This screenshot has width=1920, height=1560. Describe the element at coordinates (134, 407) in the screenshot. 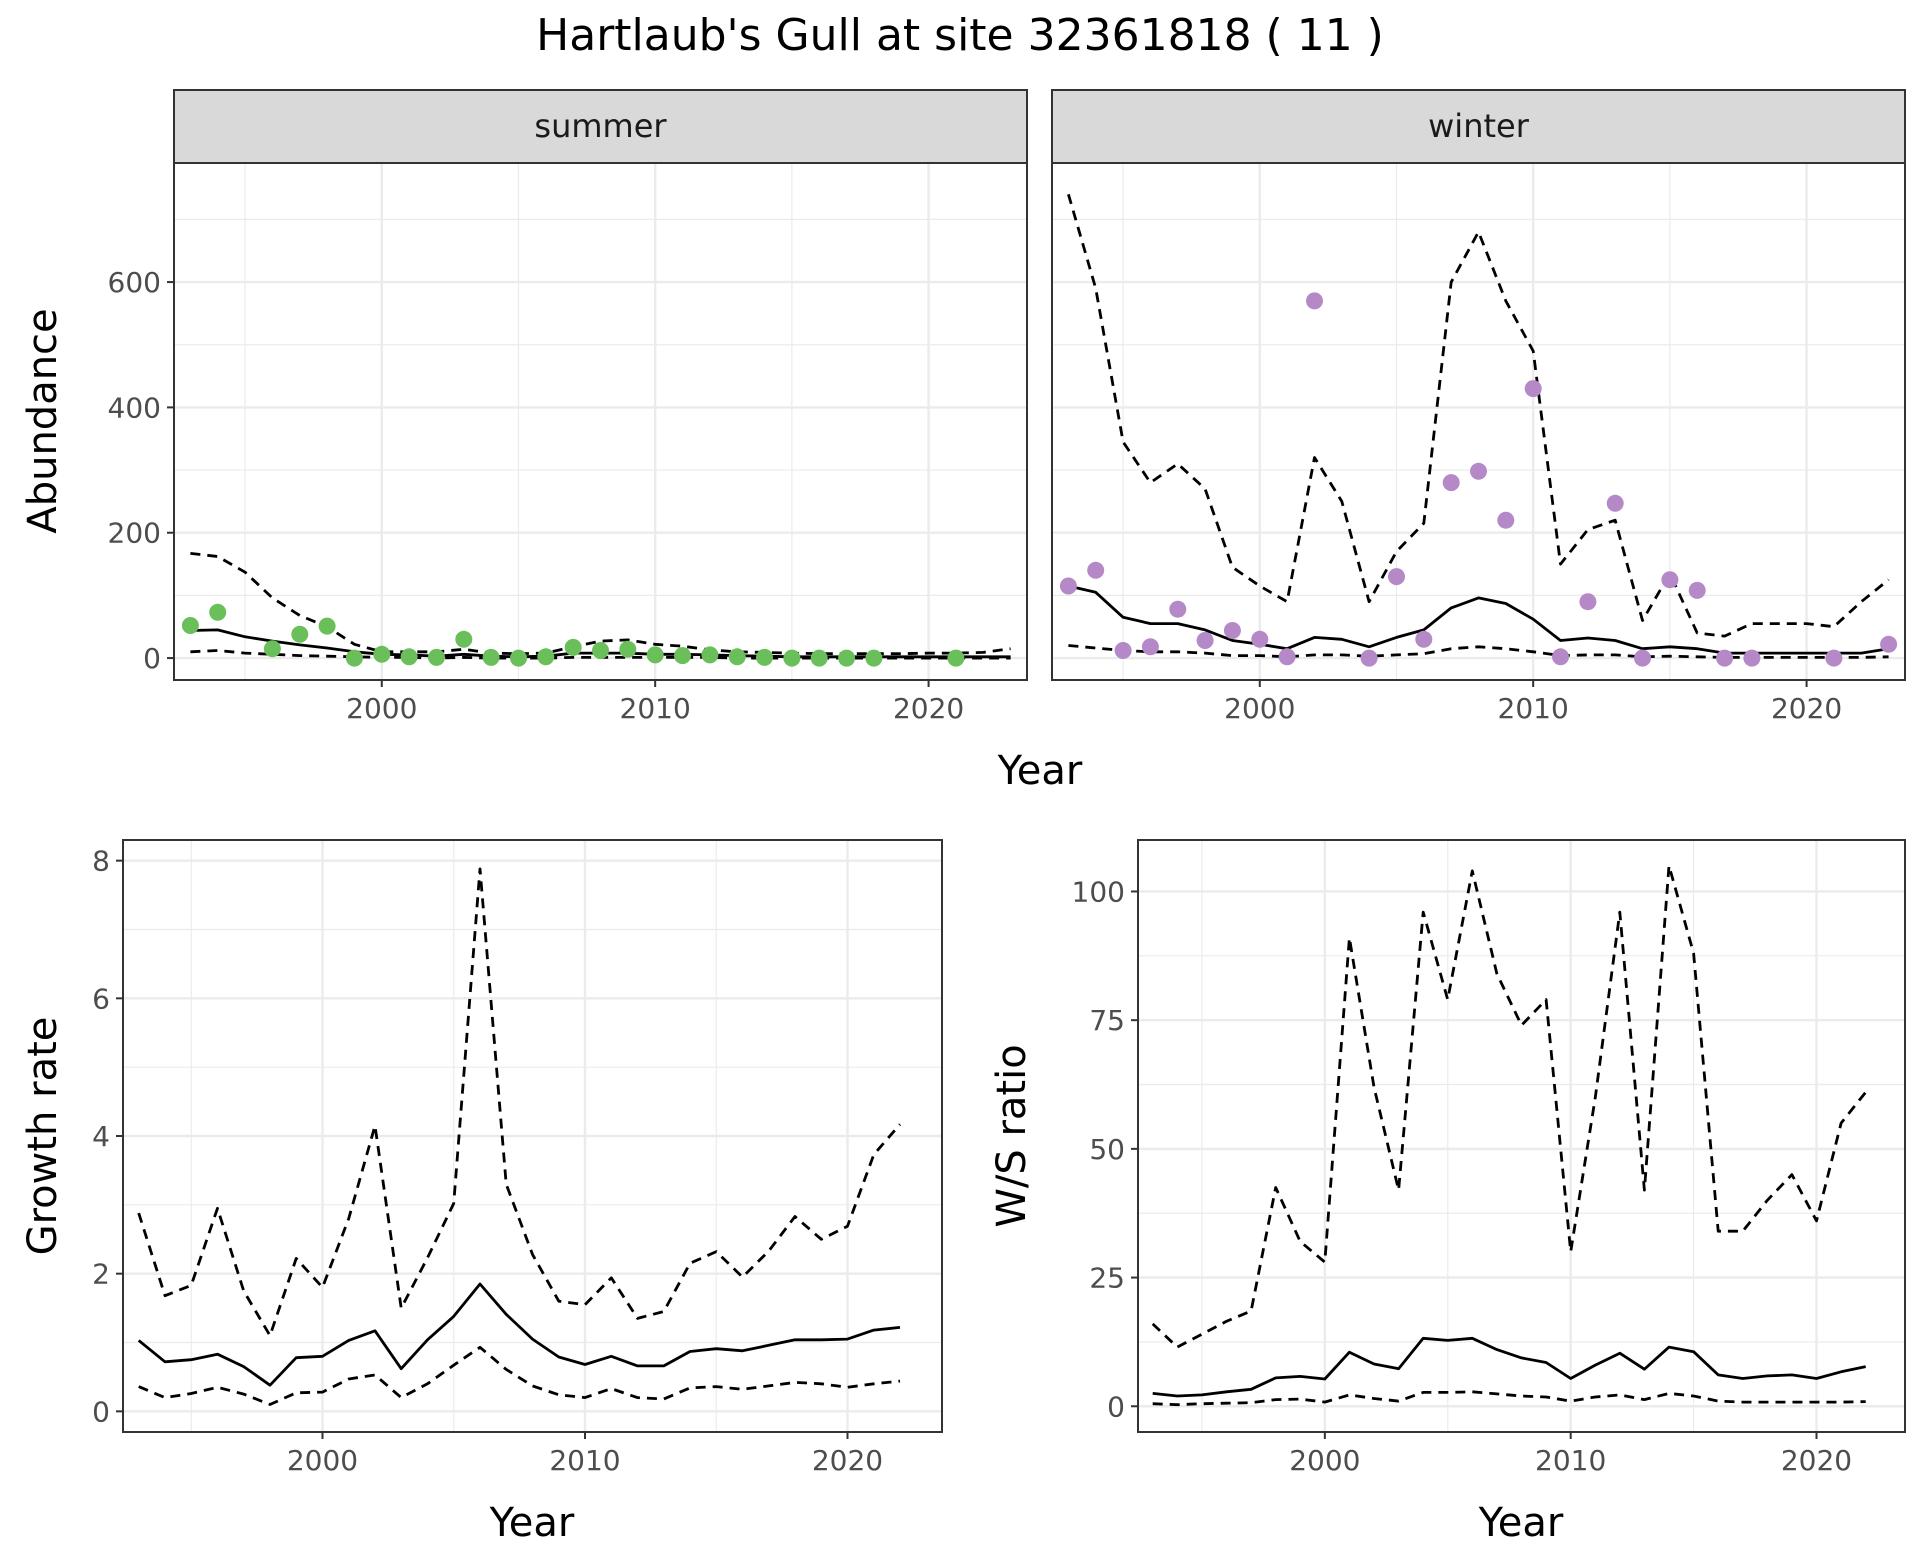

I see `y-tick-label: 400` at that location.